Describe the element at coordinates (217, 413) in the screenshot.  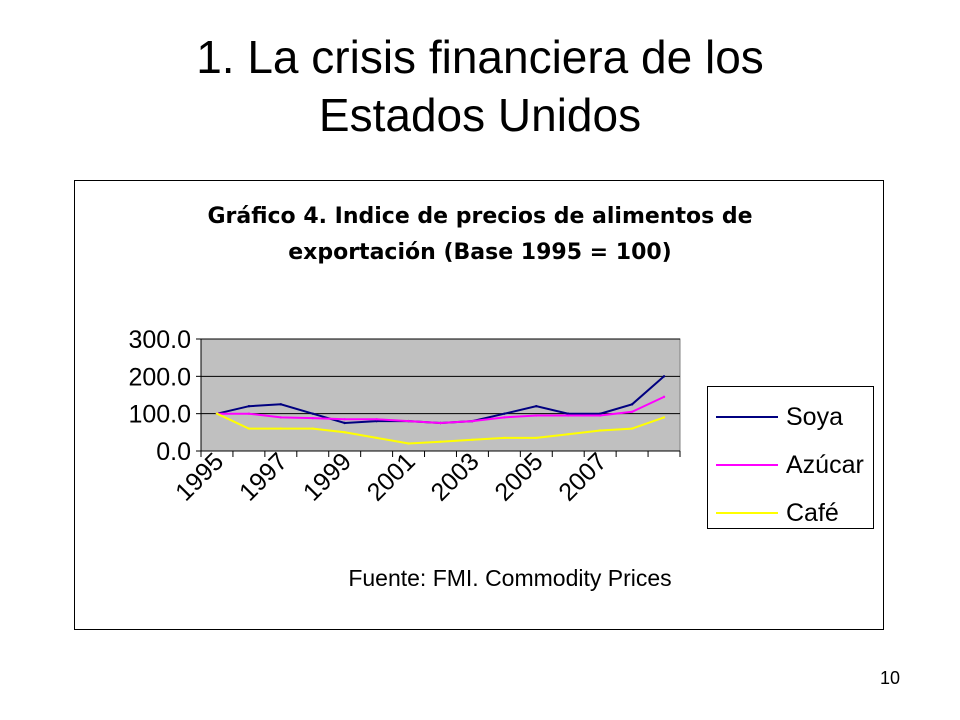
I see `data-point-cafe-1995` at that location.